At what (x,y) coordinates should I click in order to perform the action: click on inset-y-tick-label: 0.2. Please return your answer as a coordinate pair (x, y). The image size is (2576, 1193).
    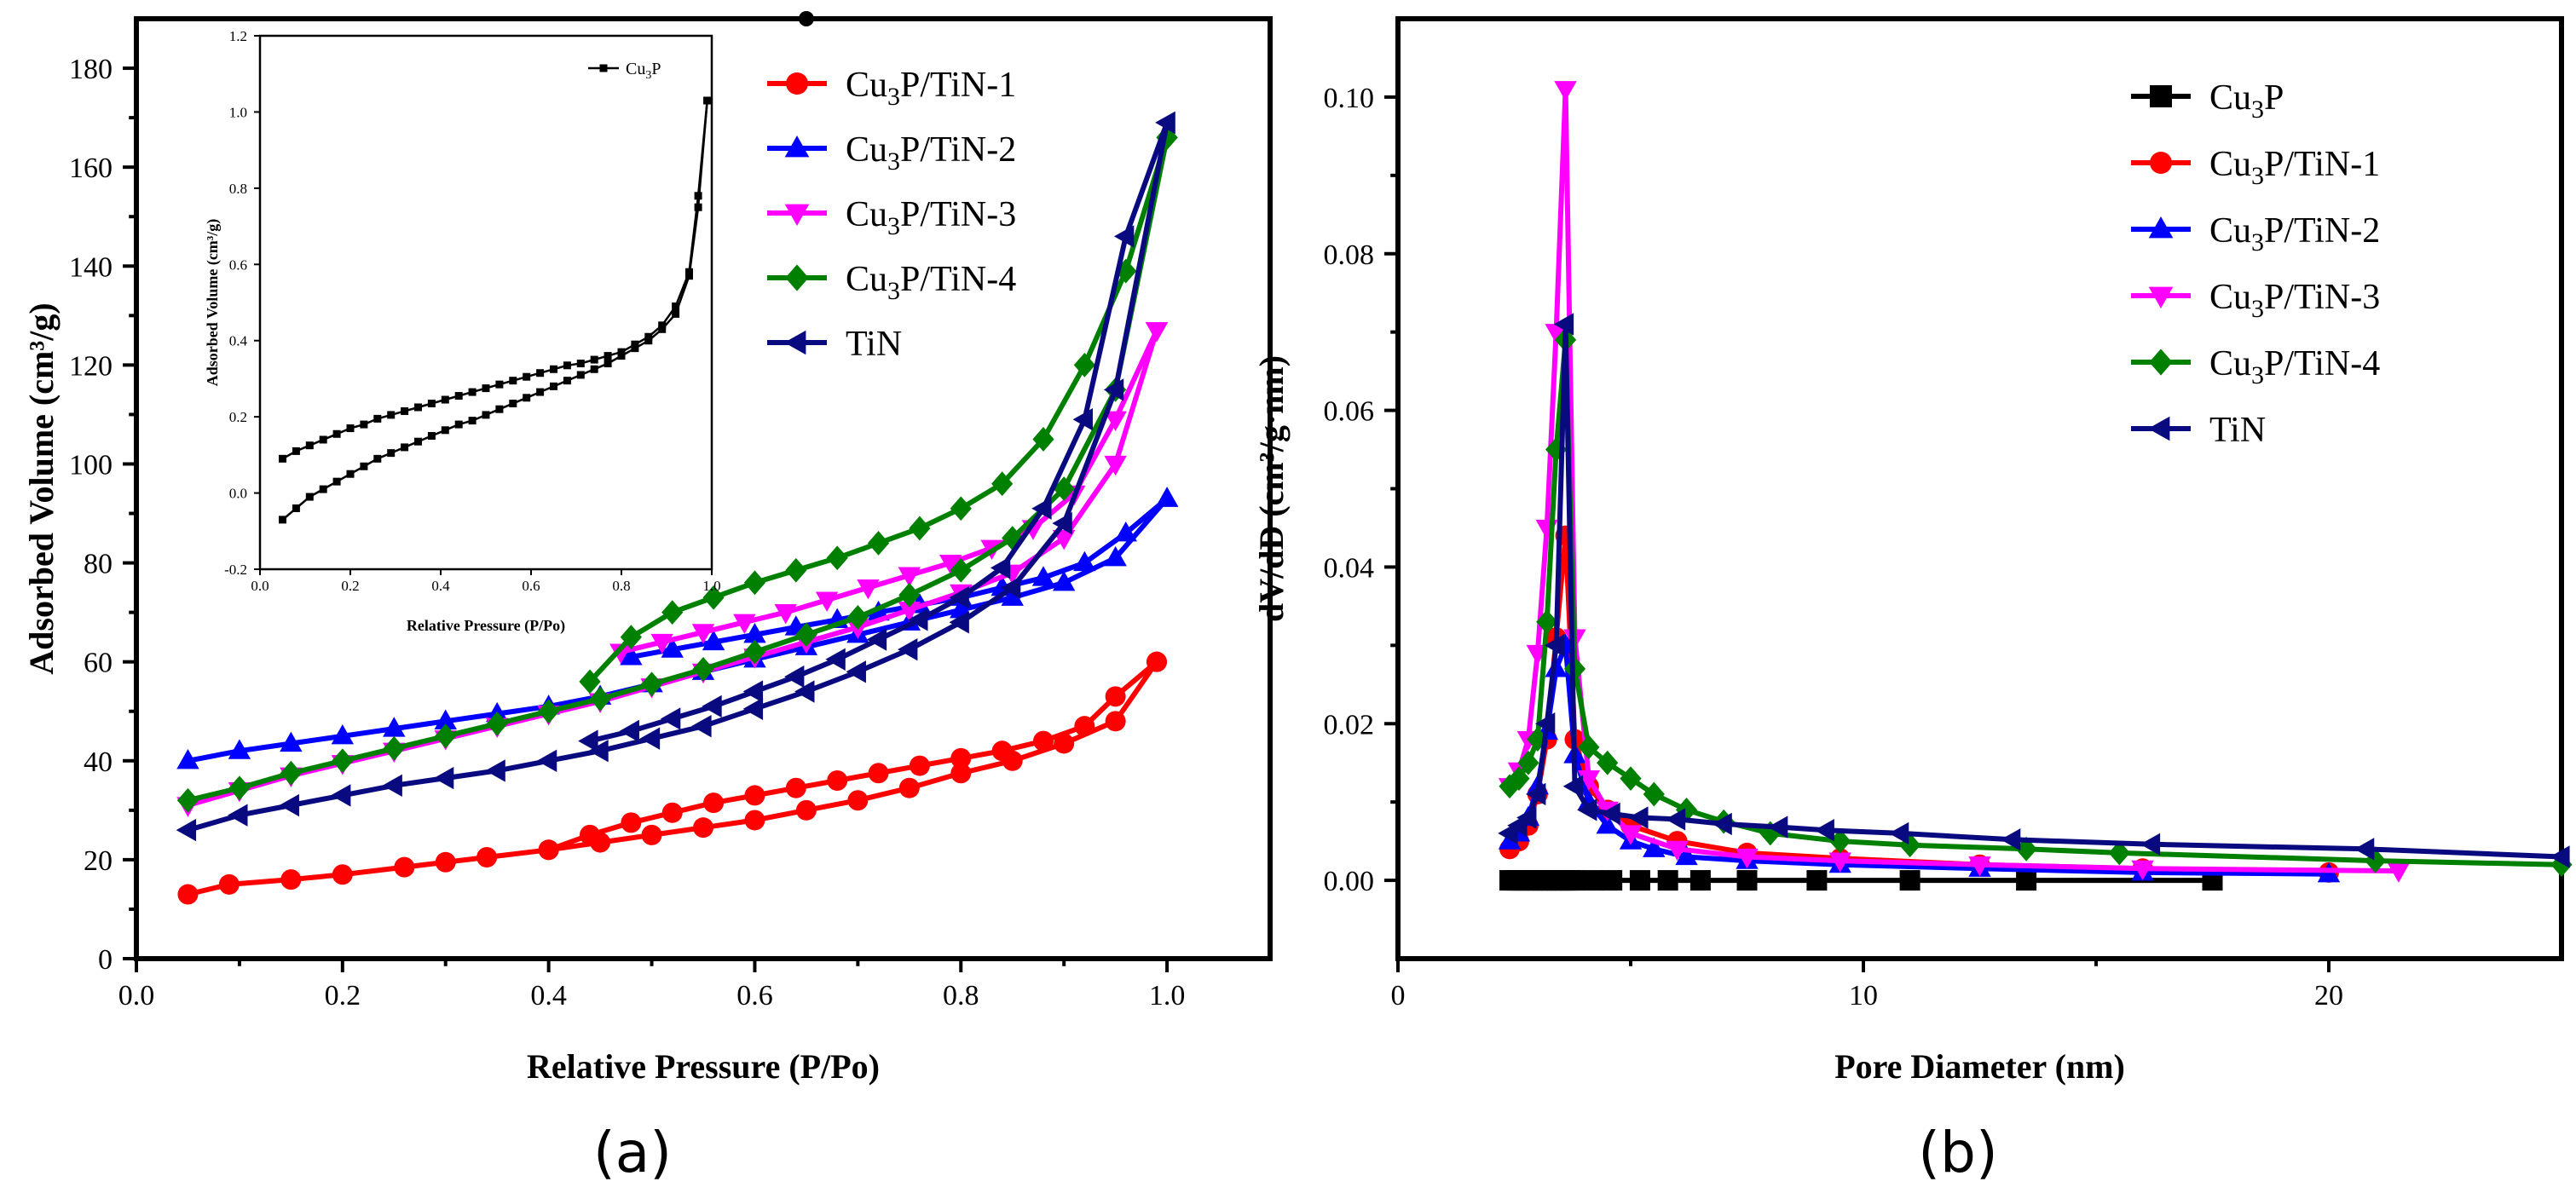
    Looking at the image, I should click on (238, 417).